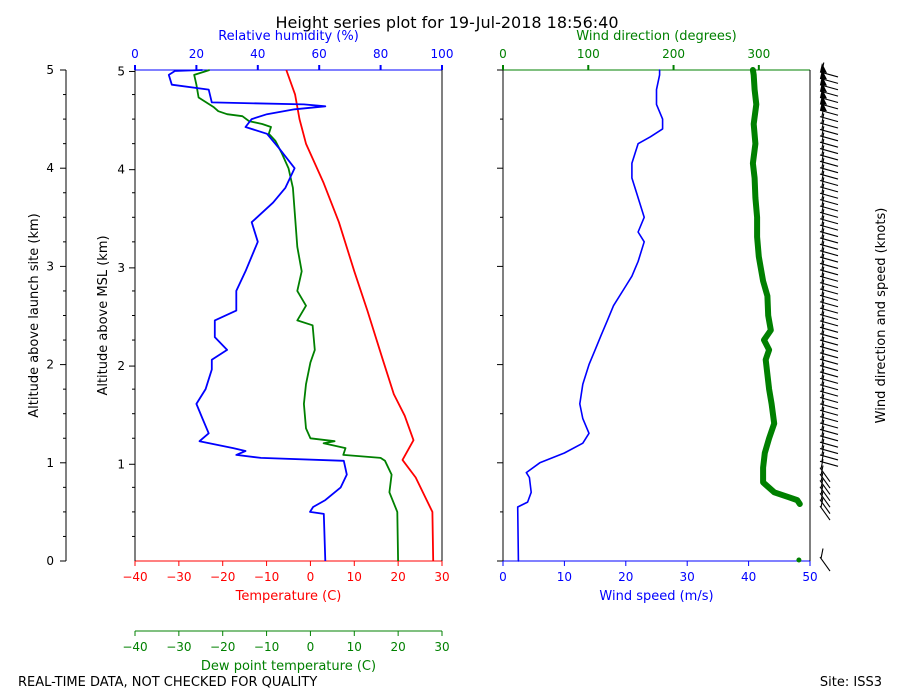 This screenshot has height=700, width=900. I want to click on launch-altitude-tick-label: 3, so click(50, 266).